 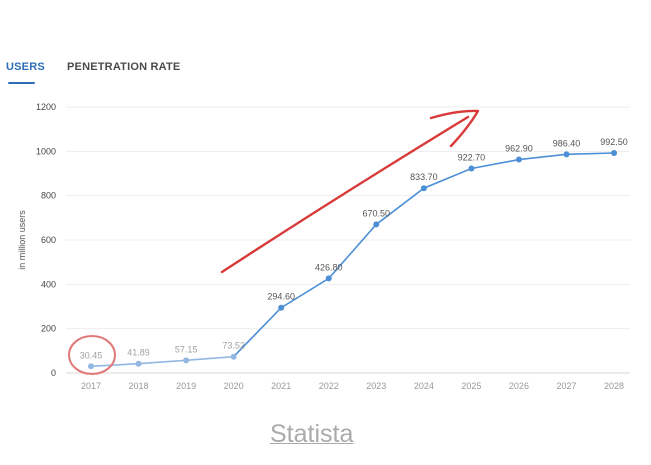 I want to click on data-label: 986.40, so click(x=567, y=143).